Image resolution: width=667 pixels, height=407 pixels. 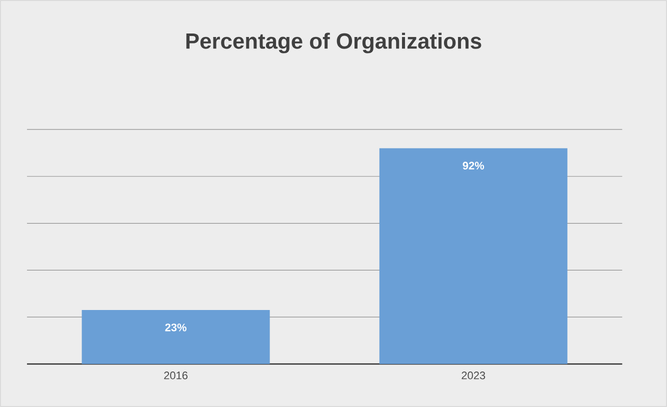 What do you see at coordinates (473, 166) in the screenshot?
I see `data-label: 92%` at bounding box center [473, 166].